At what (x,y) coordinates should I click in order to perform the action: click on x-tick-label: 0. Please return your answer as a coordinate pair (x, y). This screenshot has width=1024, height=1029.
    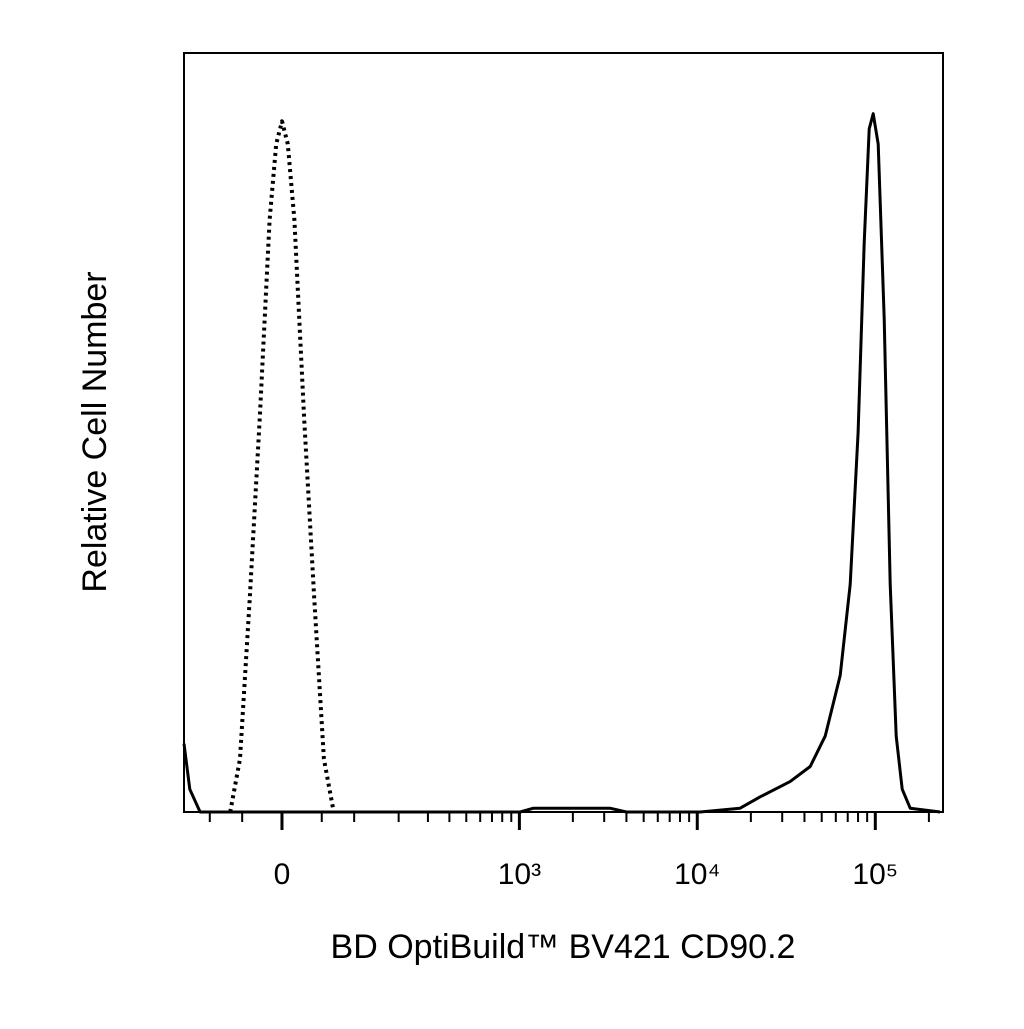
    Looking at the image, I should click on (282, 874).